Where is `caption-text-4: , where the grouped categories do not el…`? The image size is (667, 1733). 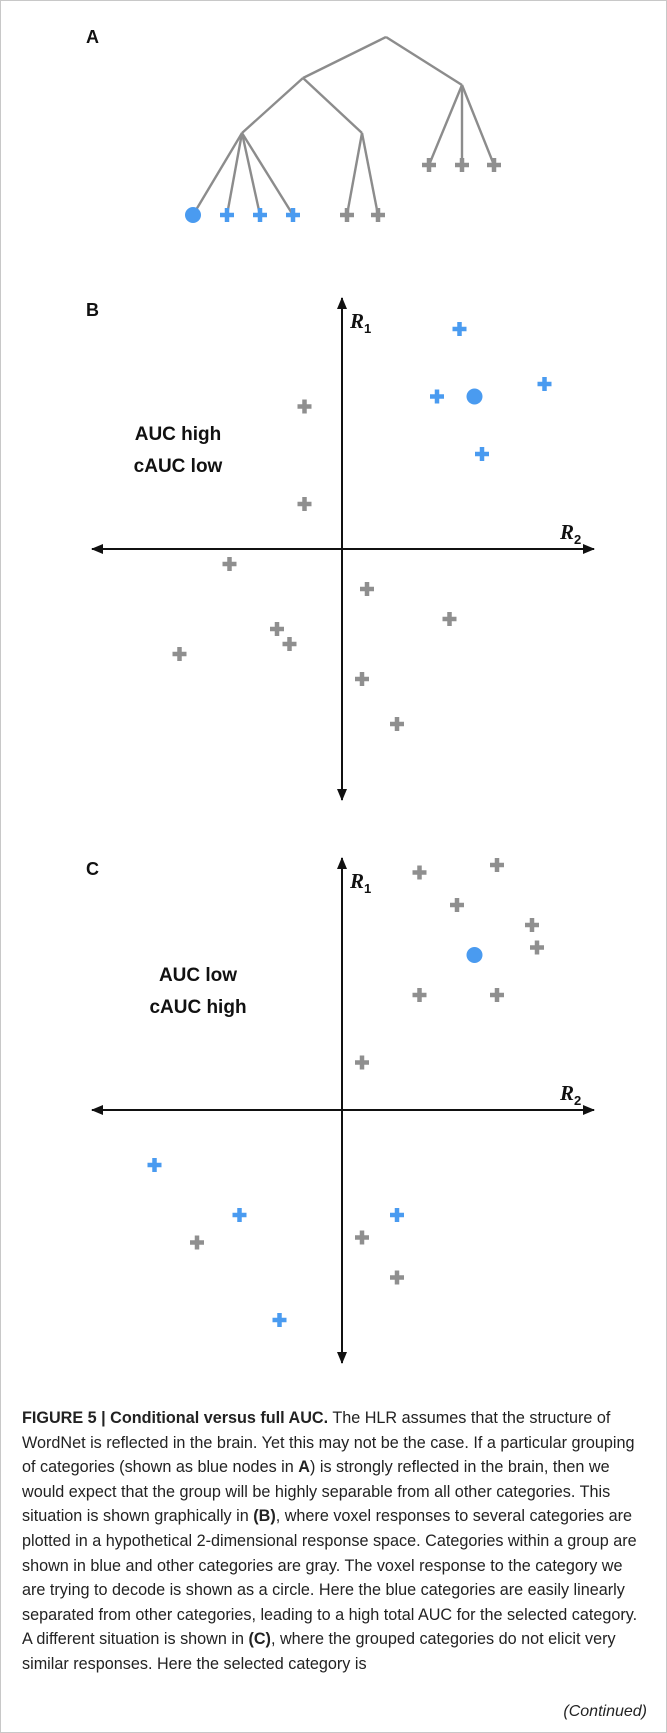
caption-text-4: , where the grouped categories do not el… is located at coordinates (319, 1651).